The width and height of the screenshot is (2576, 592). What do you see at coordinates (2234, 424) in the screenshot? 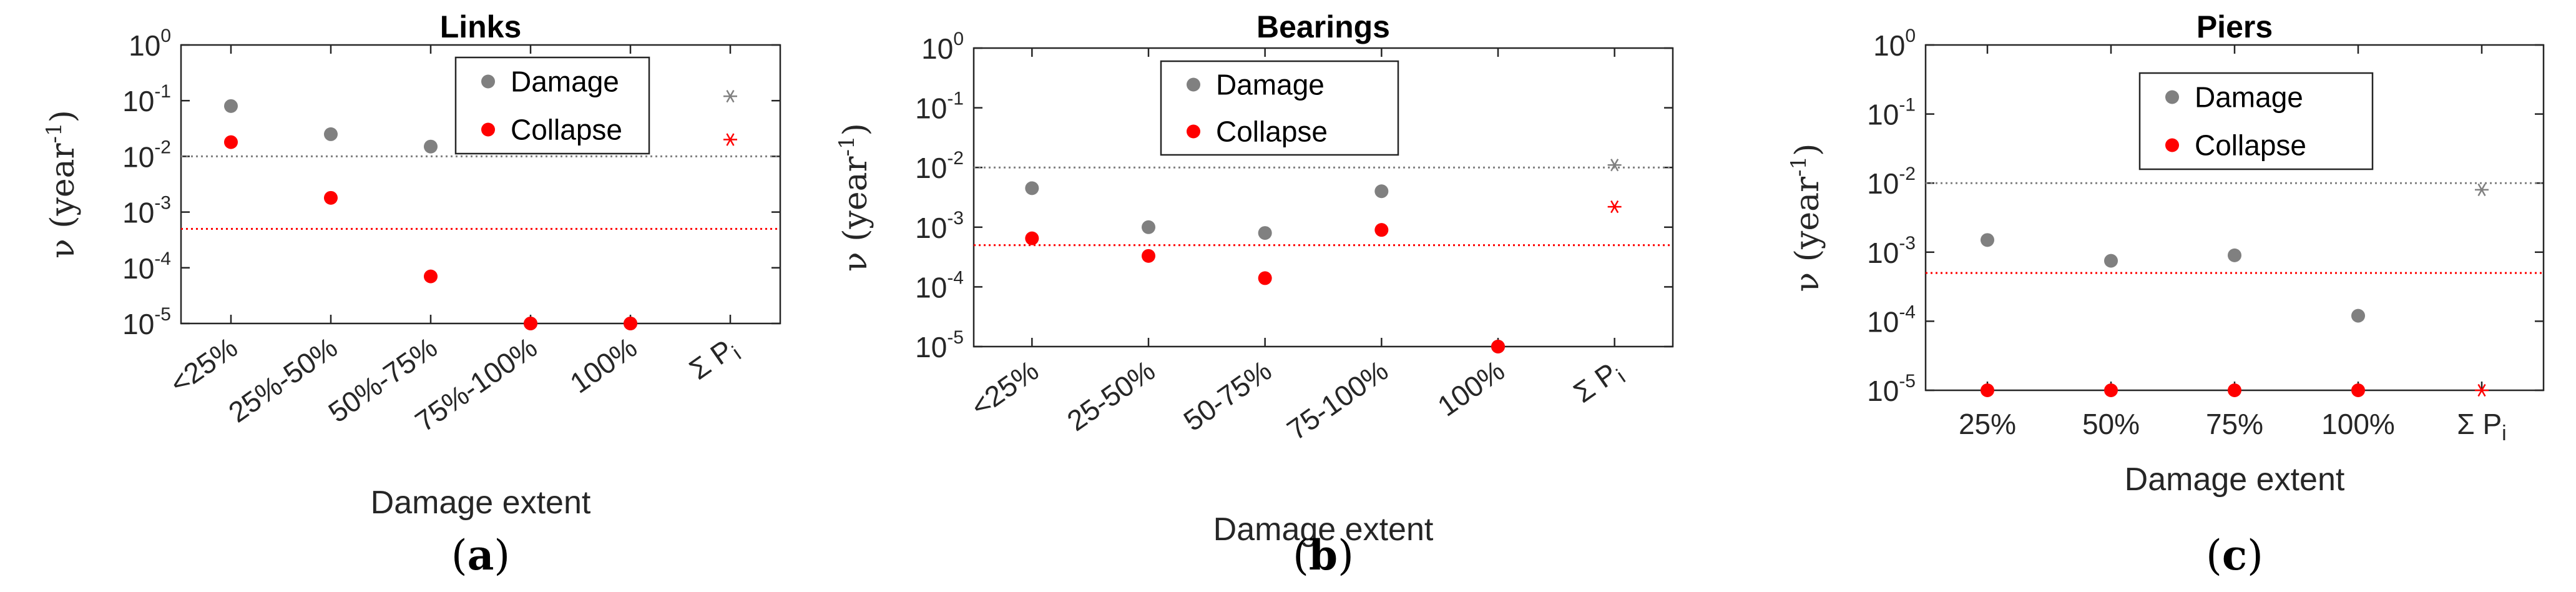
I see `x-tick-label: 75%` at bounding box center [2234, 424].